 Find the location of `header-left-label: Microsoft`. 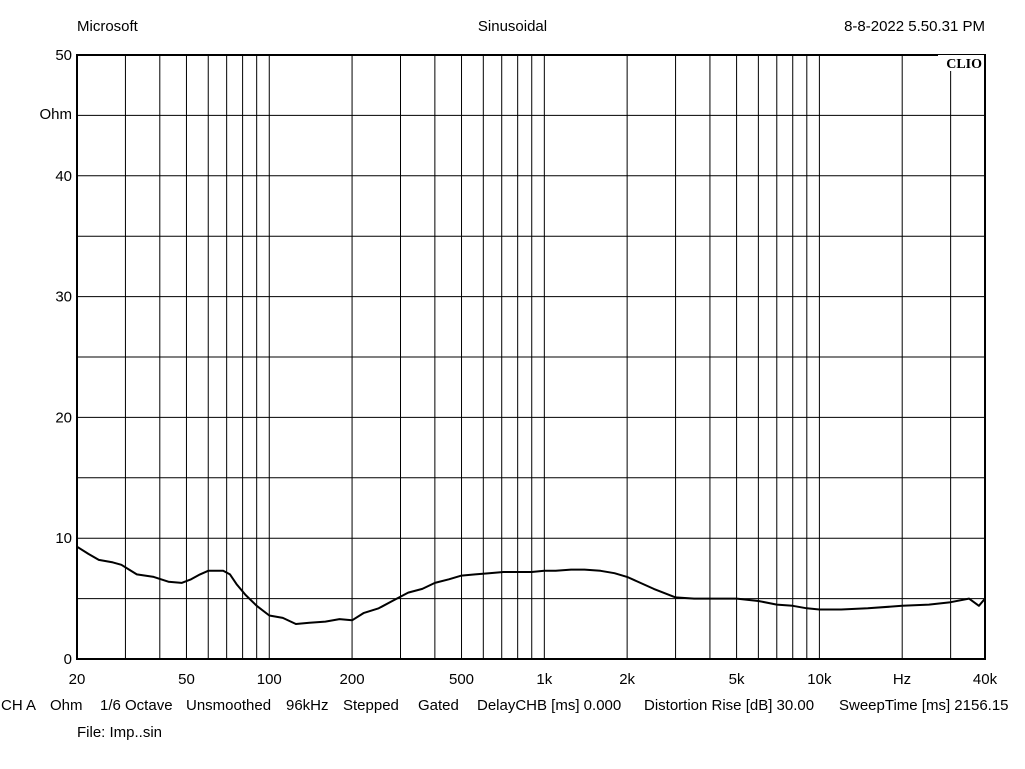

header-left-label: Microsoft is located at coordinates (107, 26).